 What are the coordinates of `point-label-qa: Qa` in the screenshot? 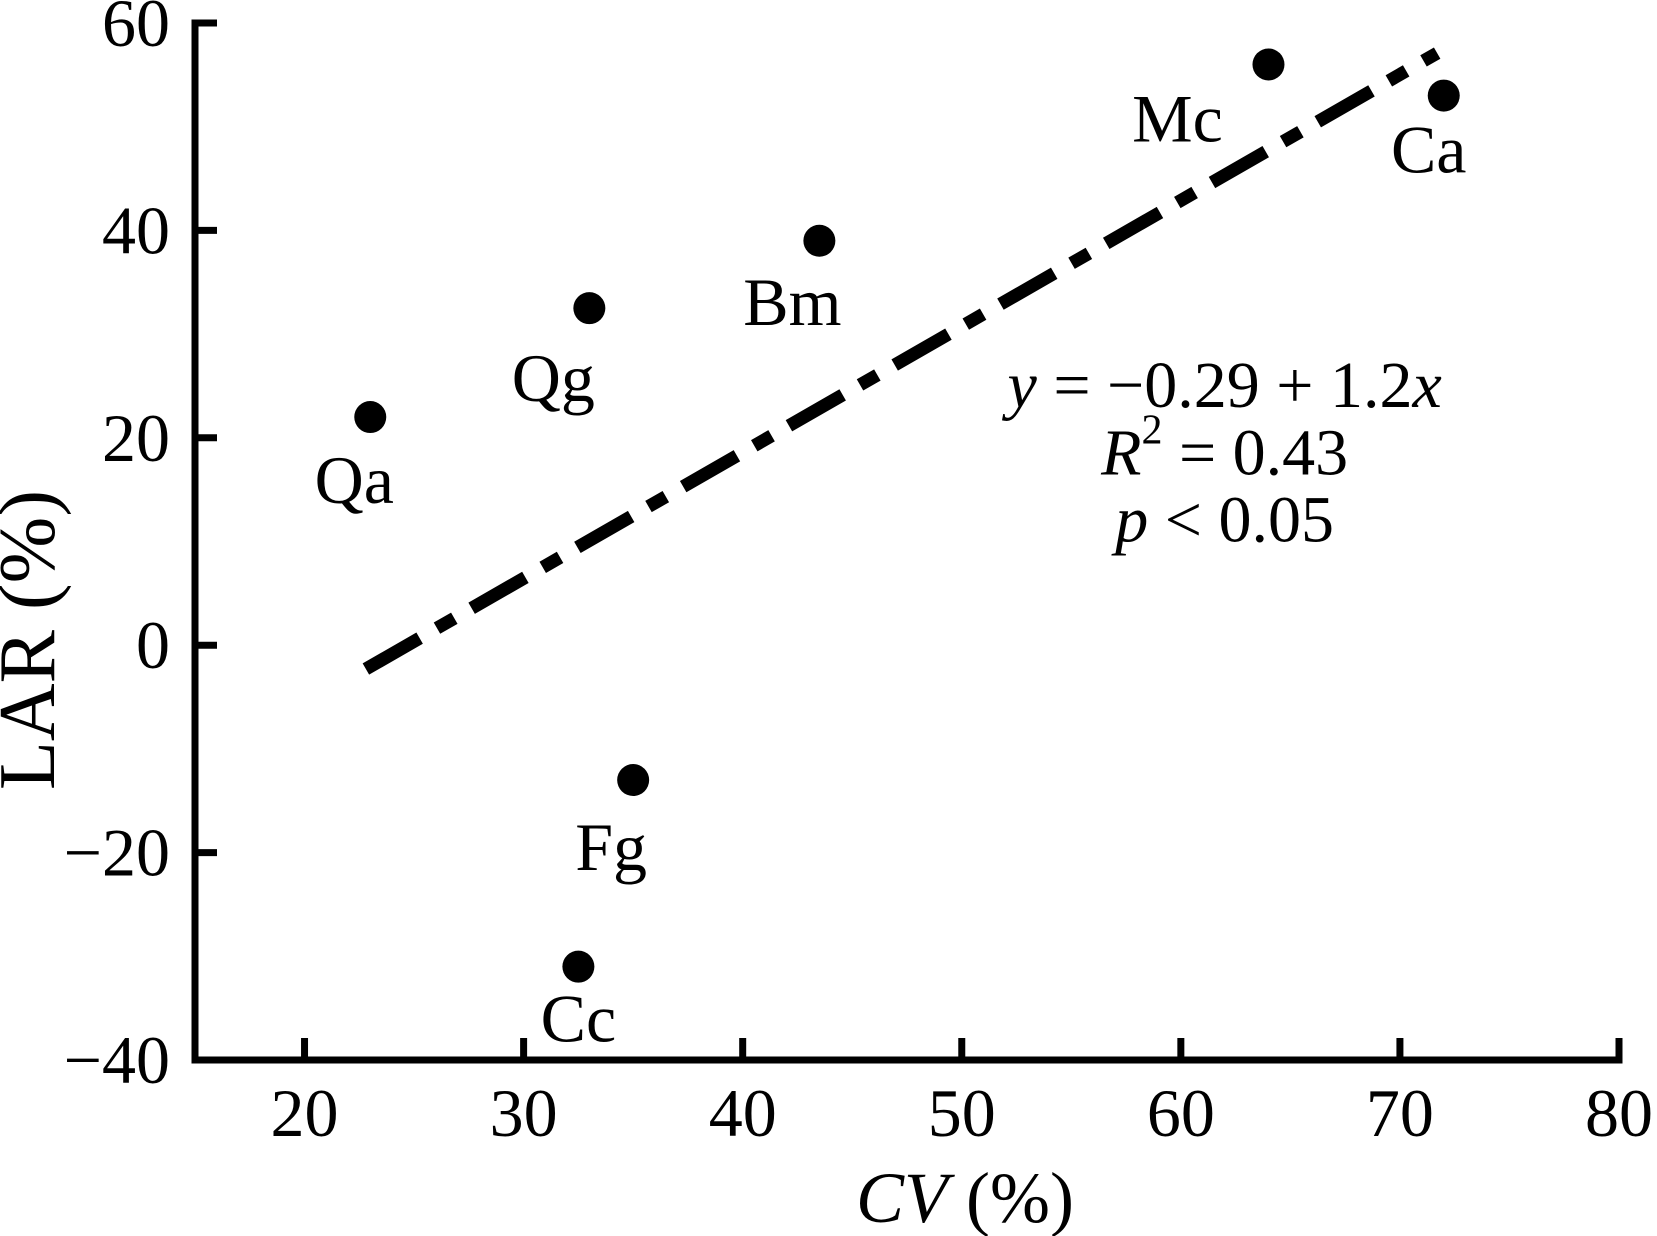 It's located at (354, 480).